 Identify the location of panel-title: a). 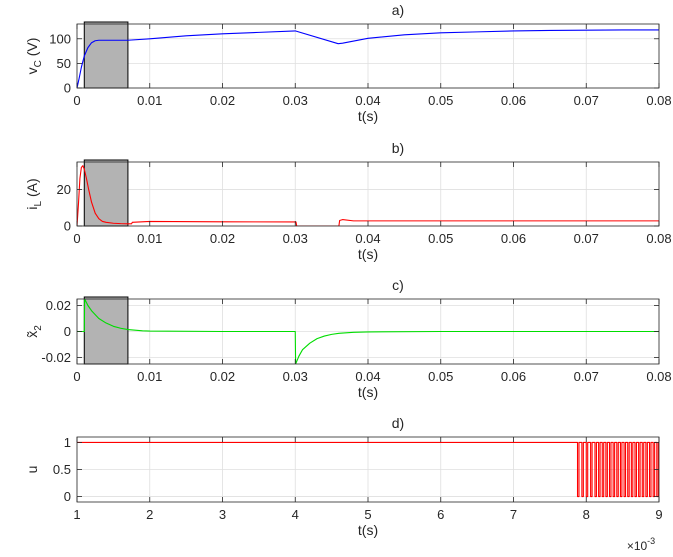
(398, 10).